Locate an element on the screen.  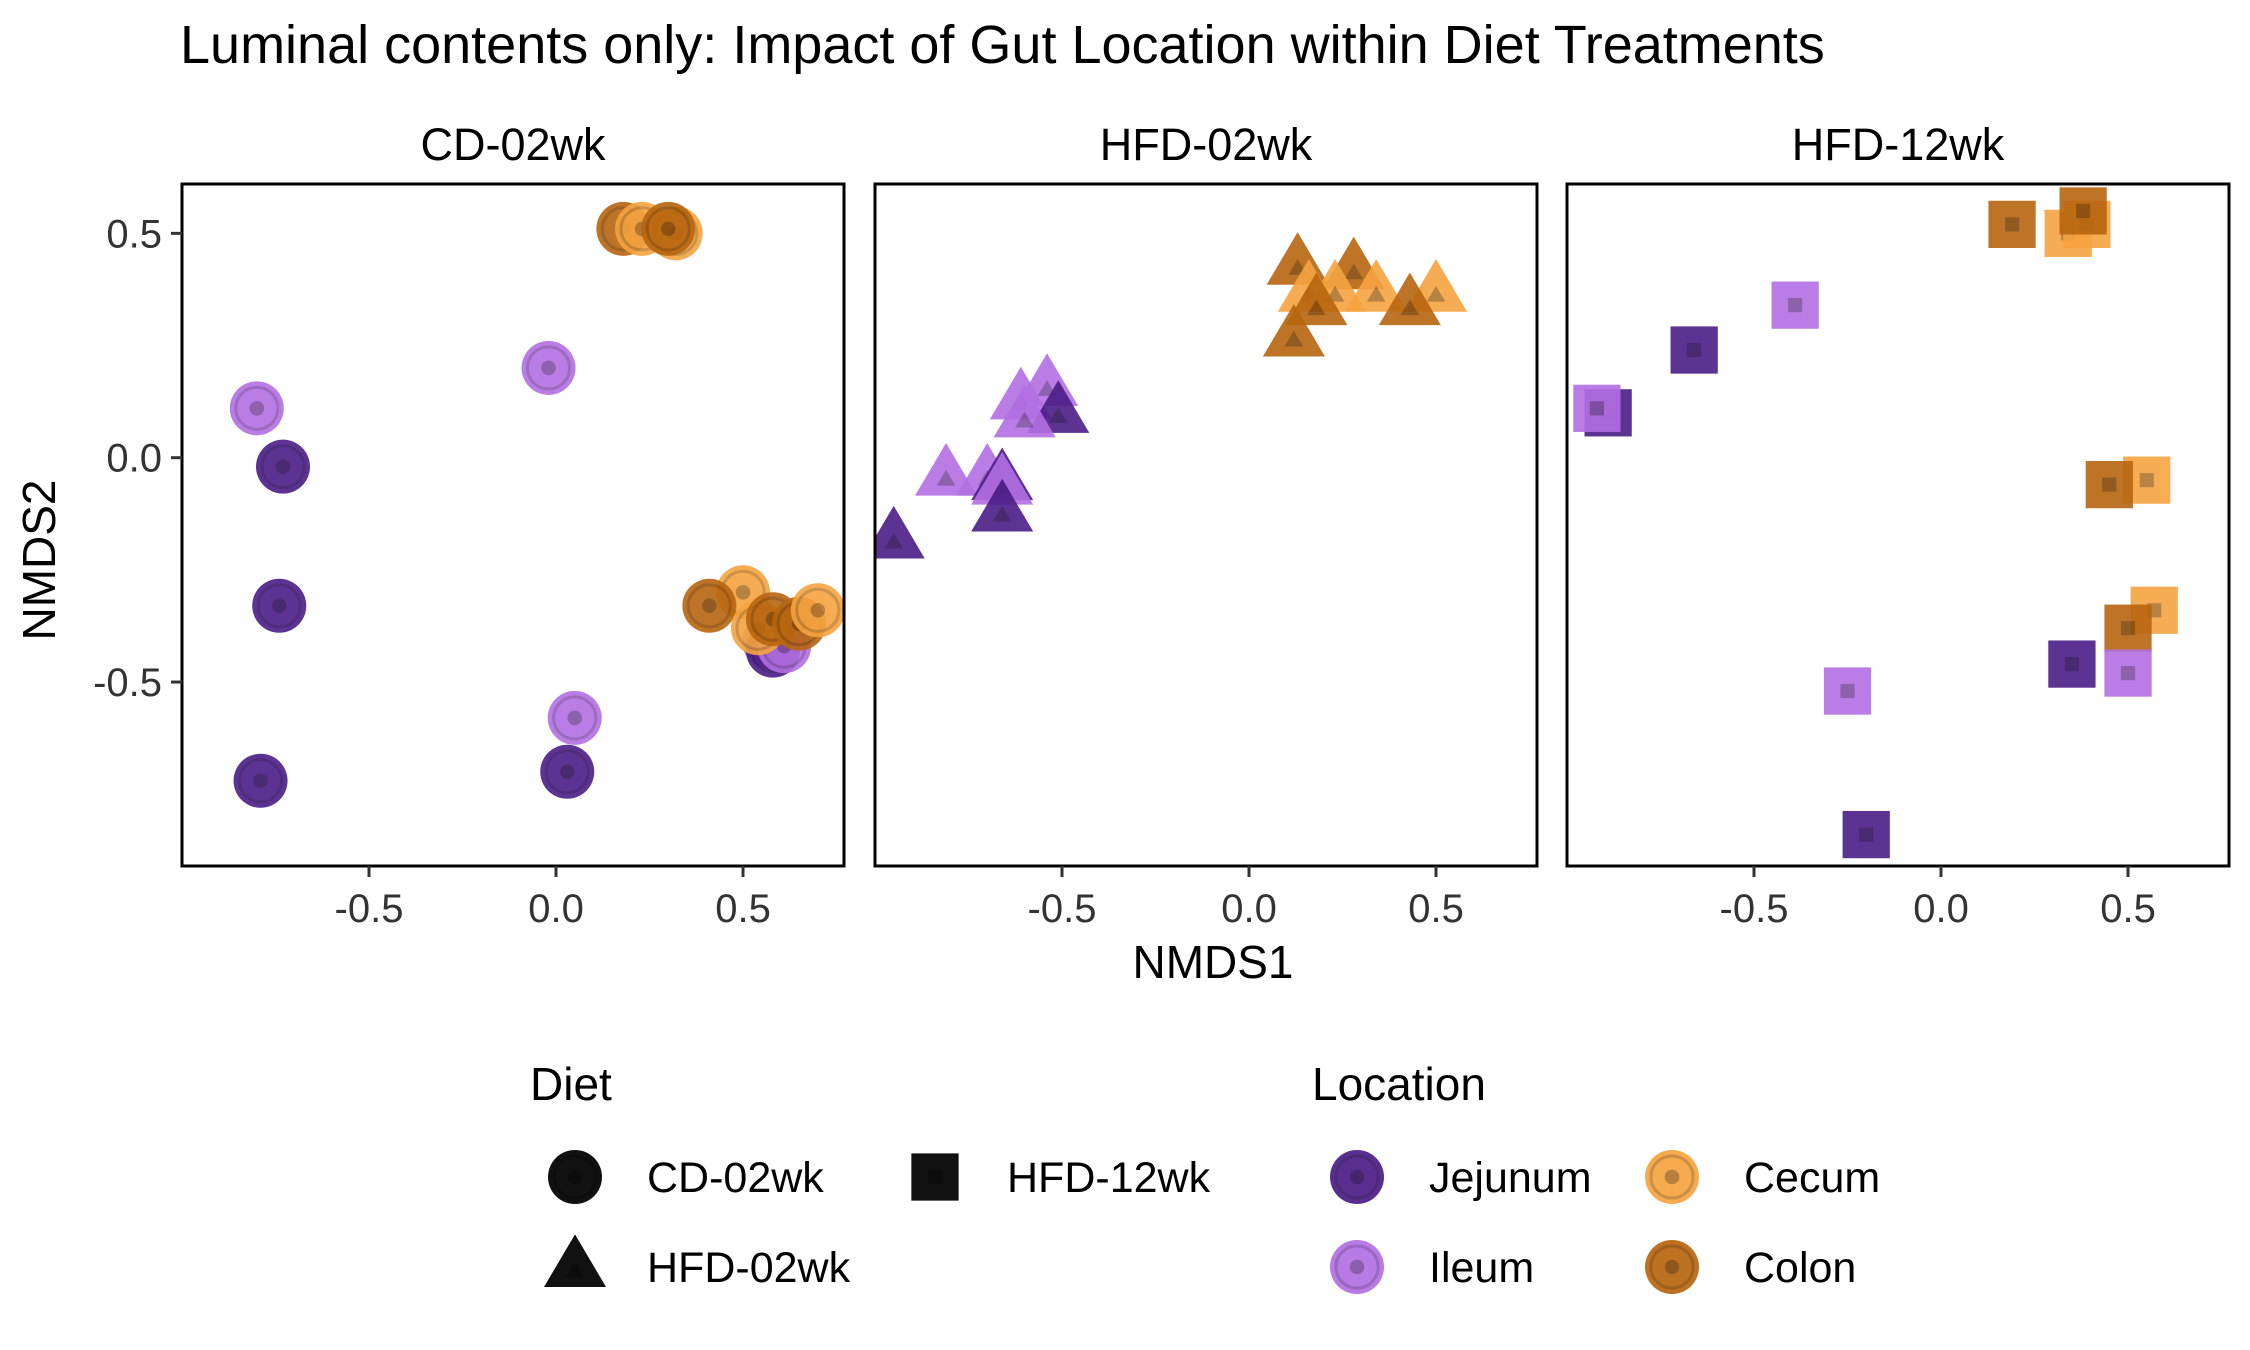
facet-points-hfd-12wk is located at coordinates (1875, 523).